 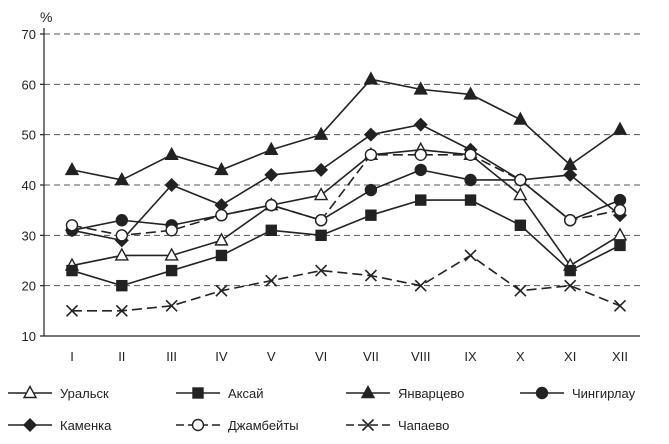 What do you see at coordinates (29, 34) in the screenshot?
I see `y-tick-label: 70` at bounding box center [29, 34].